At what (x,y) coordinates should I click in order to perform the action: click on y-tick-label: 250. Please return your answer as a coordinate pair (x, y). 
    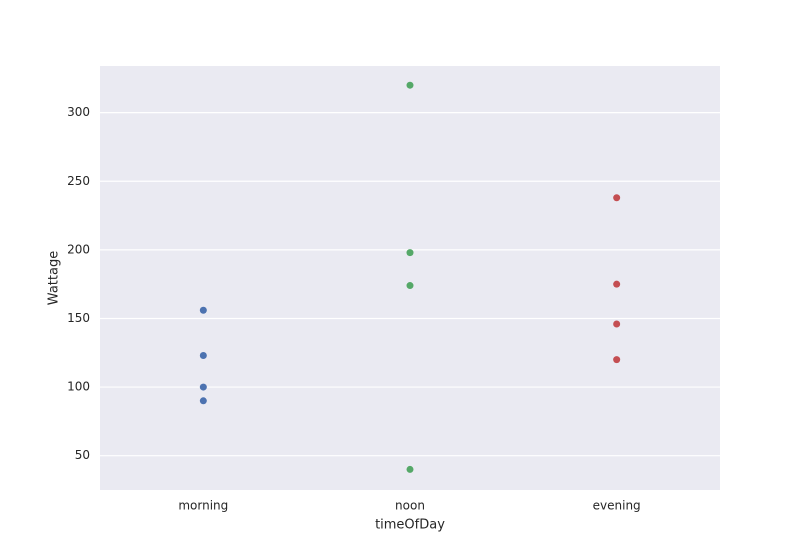
    Looking at the image, I should click on (78, 181).